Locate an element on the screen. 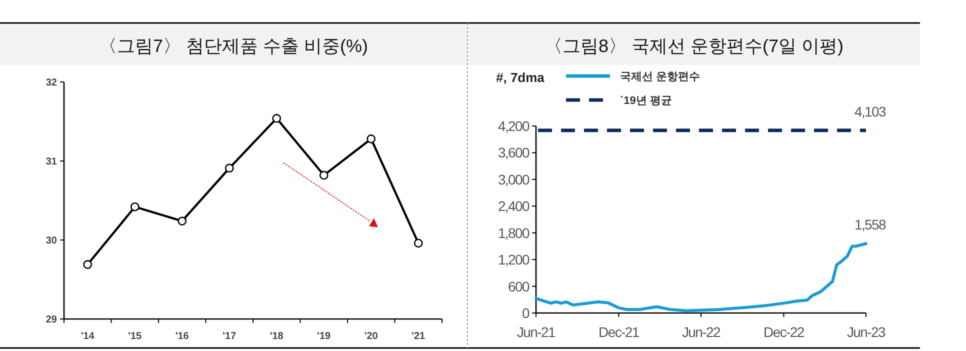  y-tick-label: 600 is located at coordinates (519, 286).